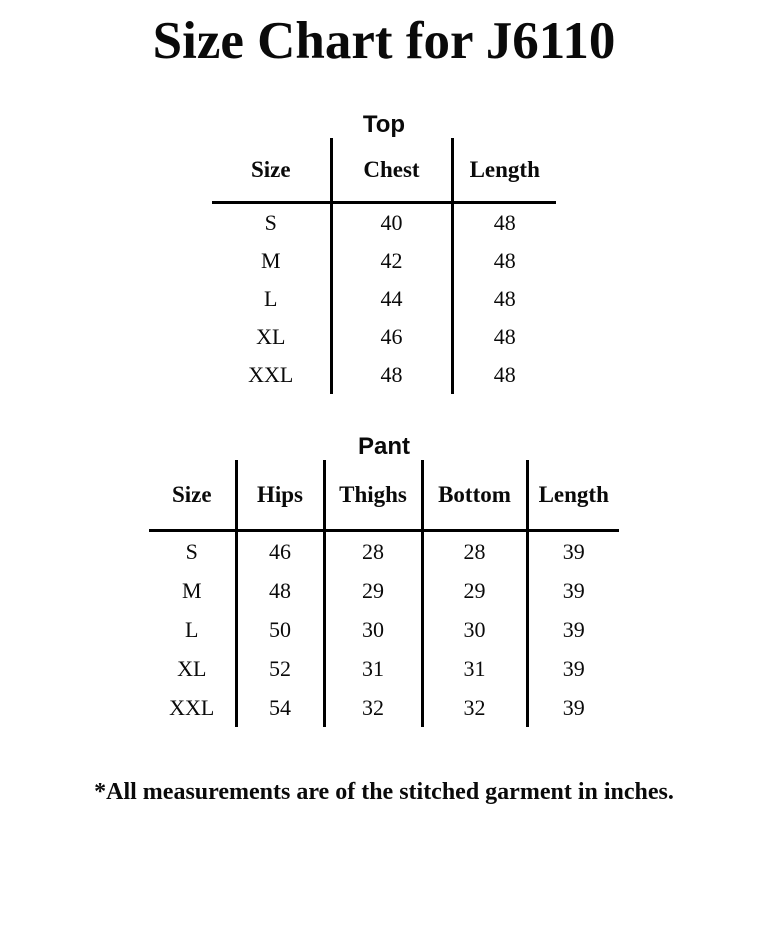 The image size is (768, 939). I want to click on cell-chest: 44, so click(390, 299).